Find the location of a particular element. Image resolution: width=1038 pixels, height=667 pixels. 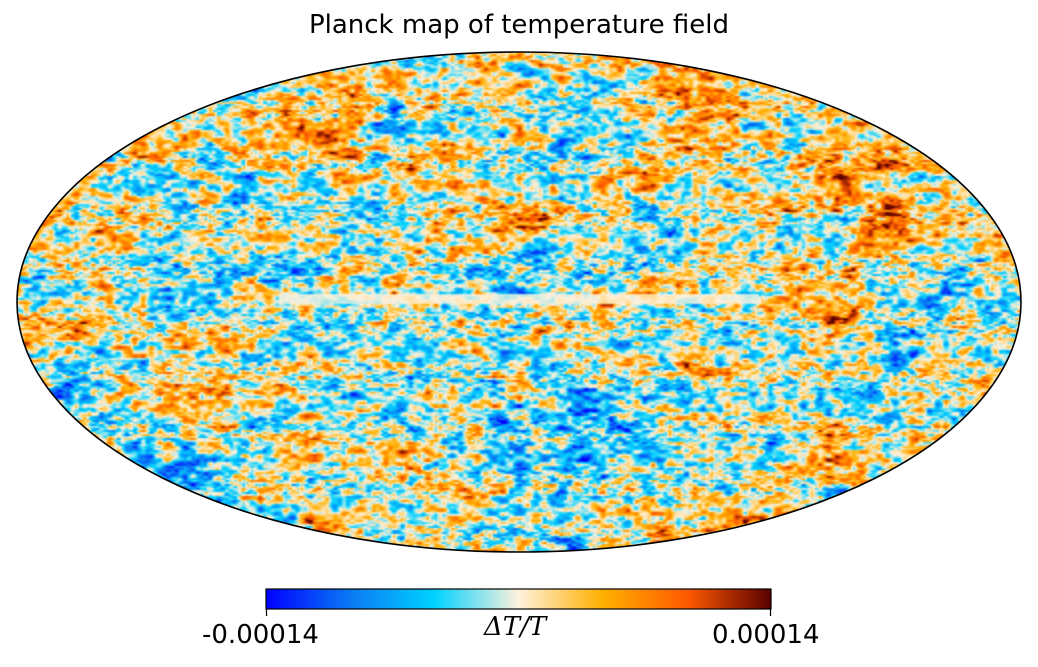

colorbar-max-label: 0.00014 is located at coordinates (766, 635).